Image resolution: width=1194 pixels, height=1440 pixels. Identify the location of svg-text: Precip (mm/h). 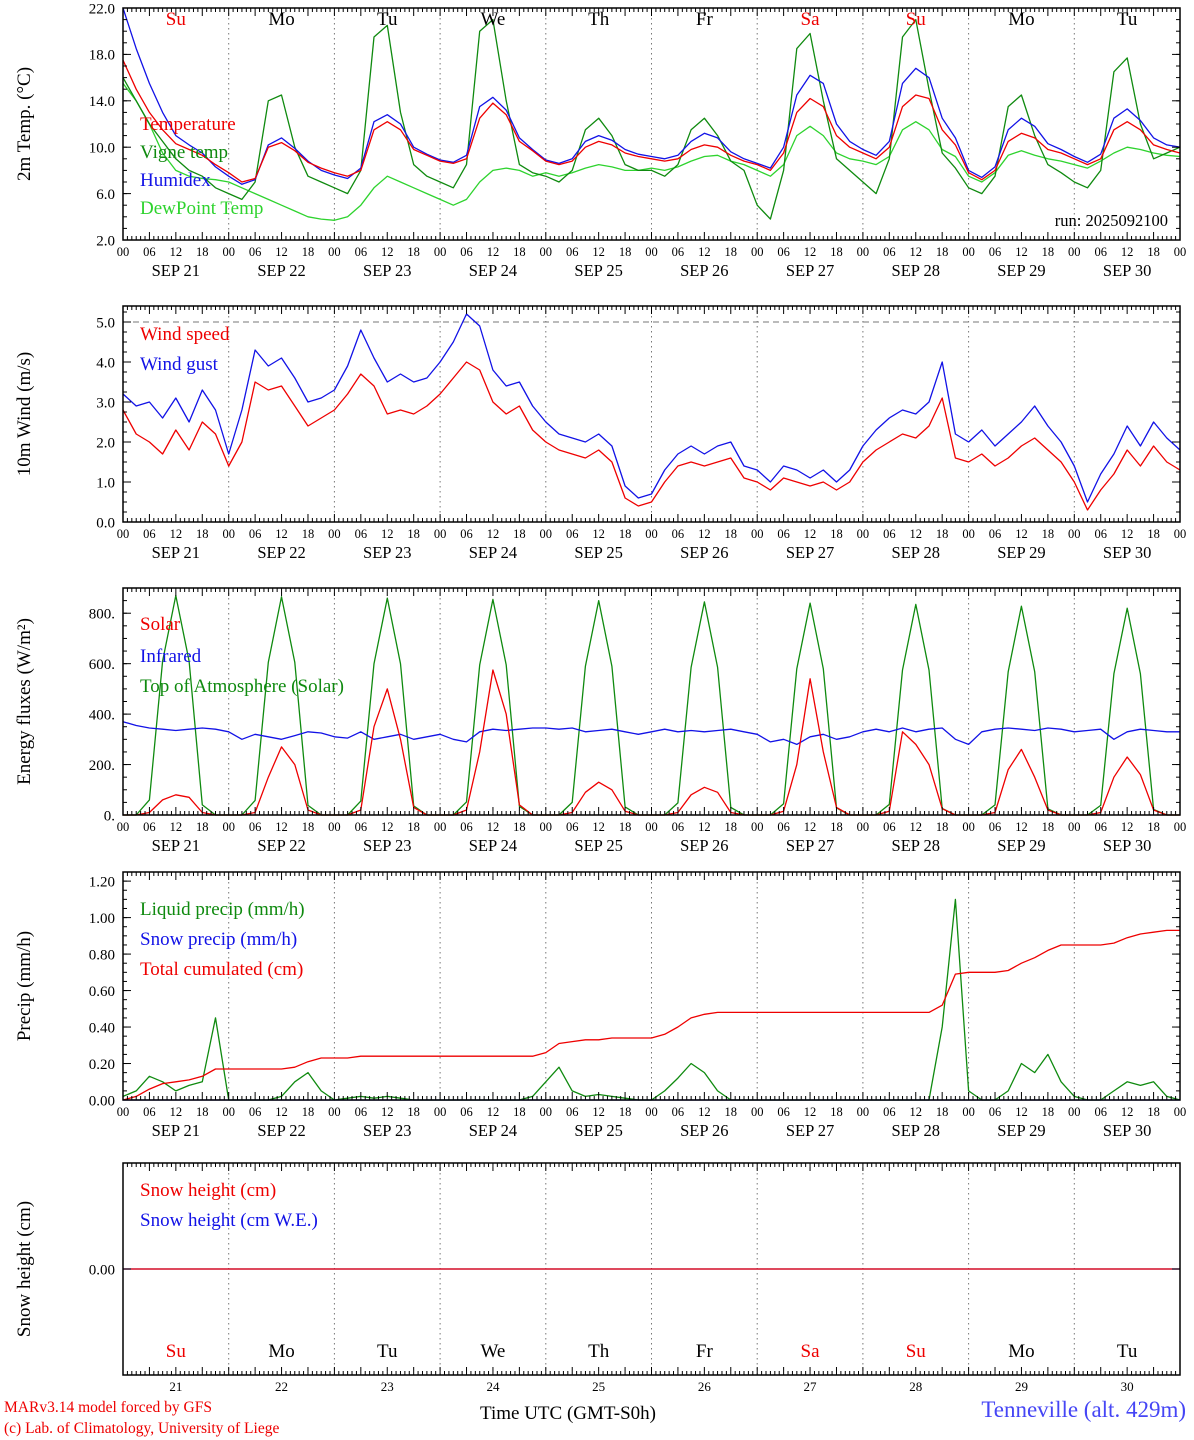
(24, 986).